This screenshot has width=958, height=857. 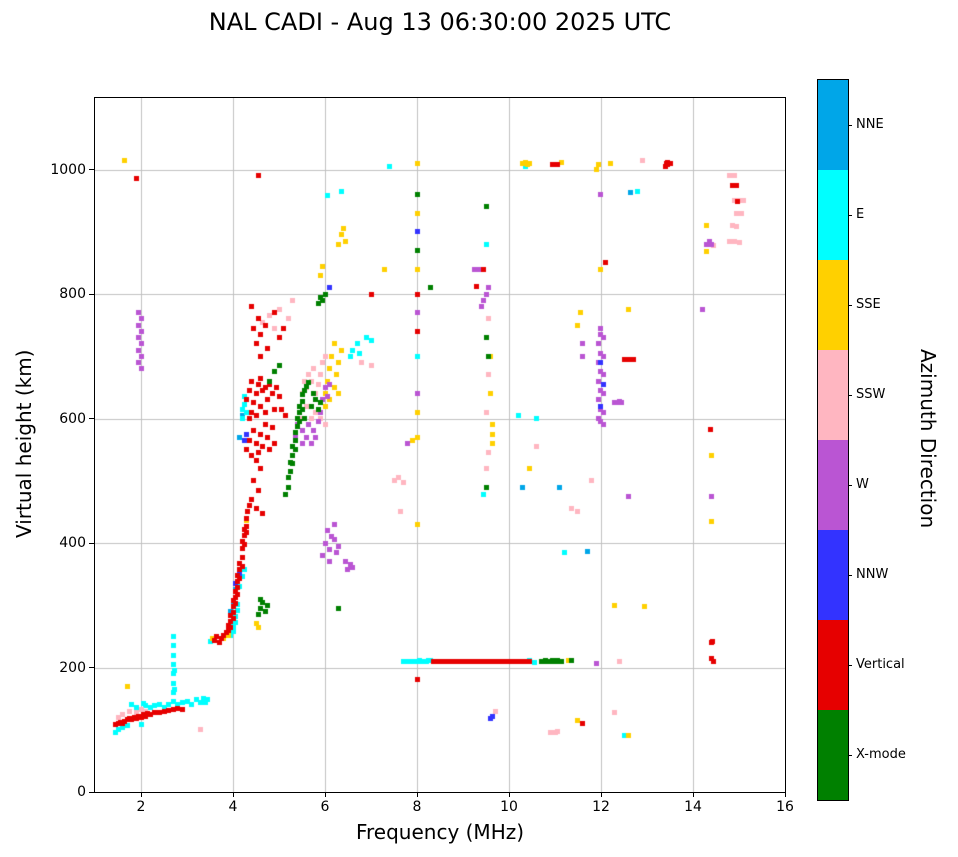 What do you see at coordinates (833, 575) in the screenshot?
I see `colorbar-segment-nnw` at bounding box center [833, 575].